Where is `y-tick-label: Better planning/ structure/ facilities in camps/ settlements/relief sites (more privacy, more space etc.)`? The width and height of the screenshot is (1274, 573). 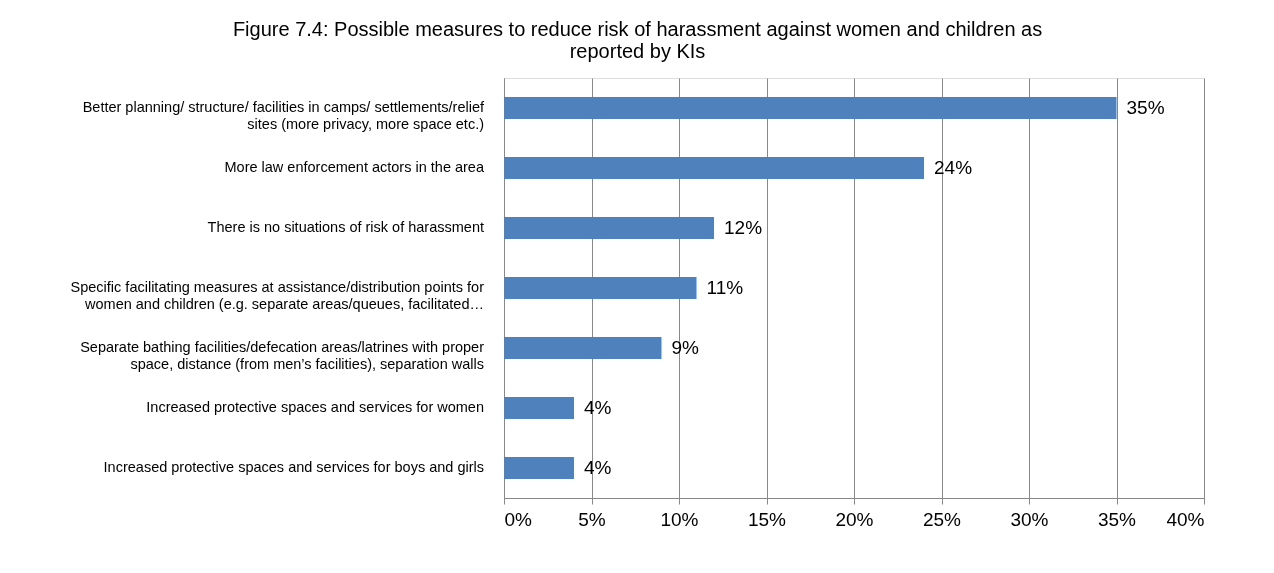
y-tick-label: Better planning/ structure/ facilities in camps/ settlements/relief sites (more privacy, more space etc.) is located at coordinates (283, 115).